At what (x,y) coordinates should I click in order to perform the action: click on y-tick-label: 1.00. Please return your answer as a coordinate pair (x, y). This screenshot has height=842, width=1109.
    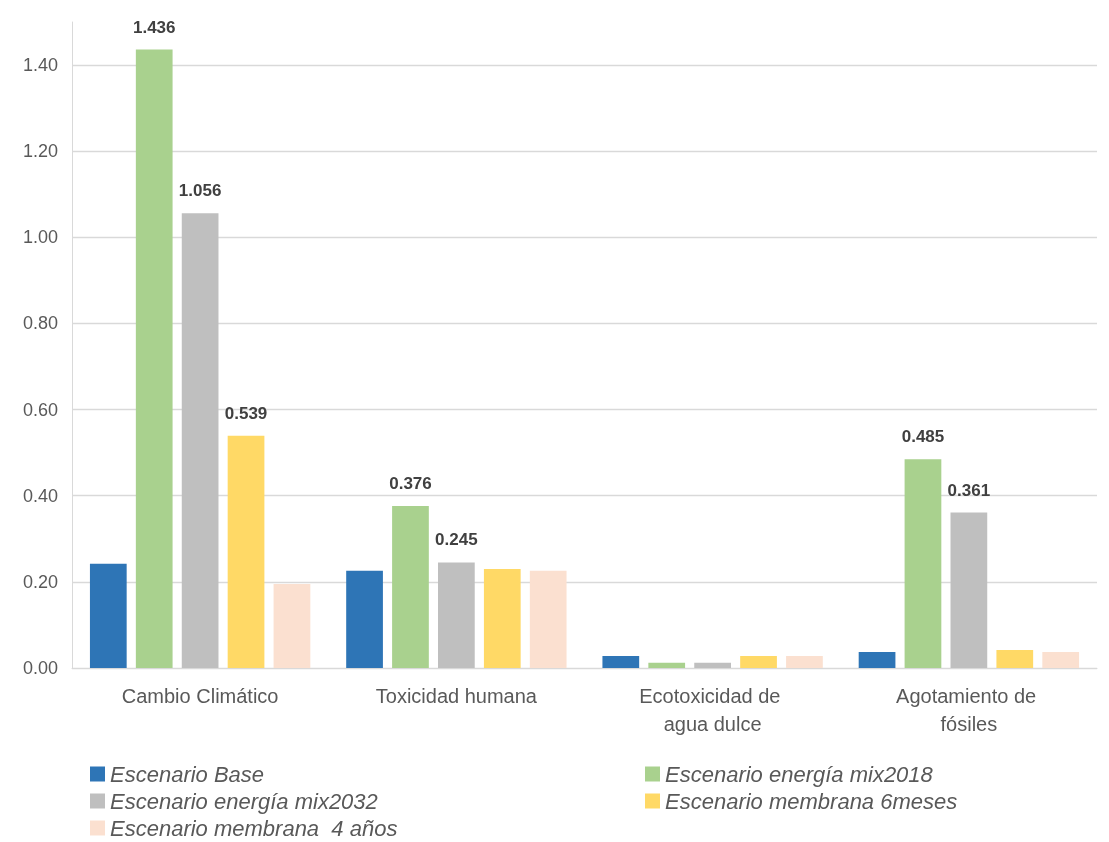
    Looking at the image, I should click on (40, 237).